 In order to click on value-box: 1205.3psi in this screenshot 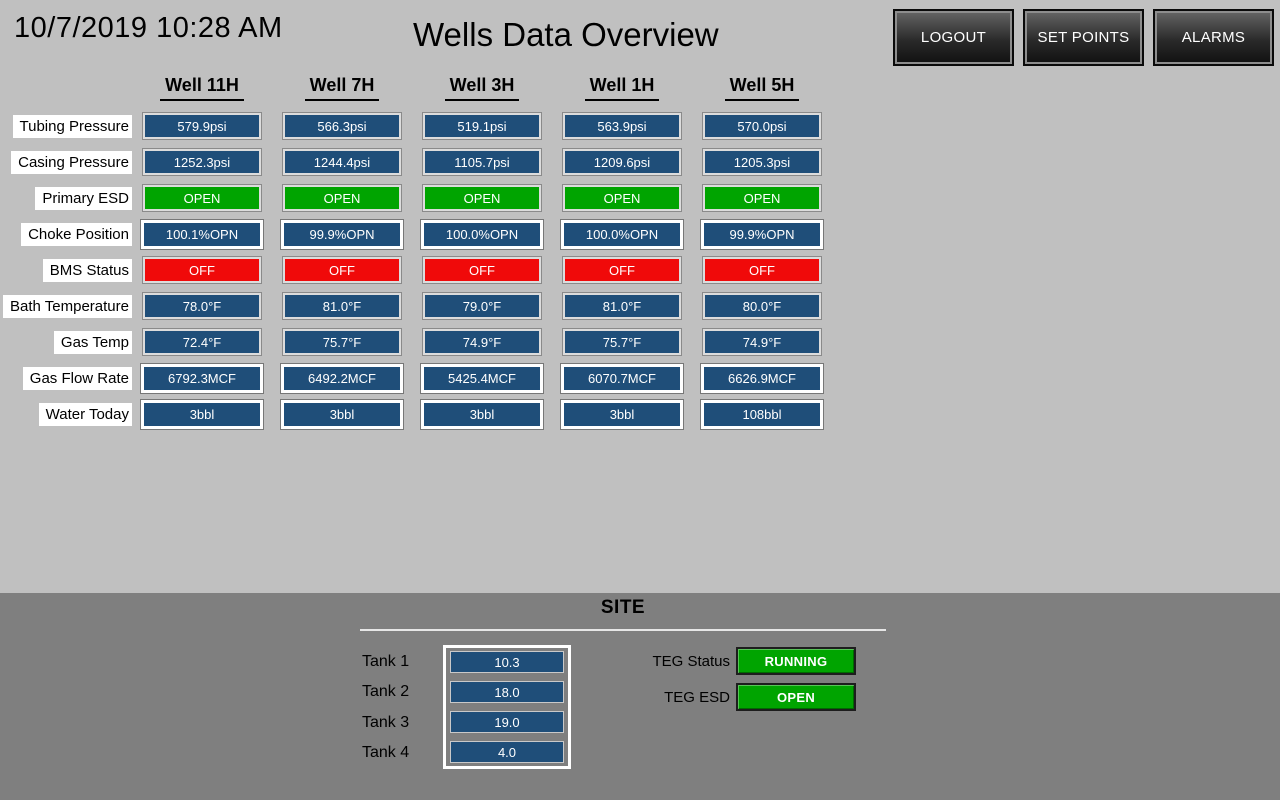, I will do `click(762, 162)`.